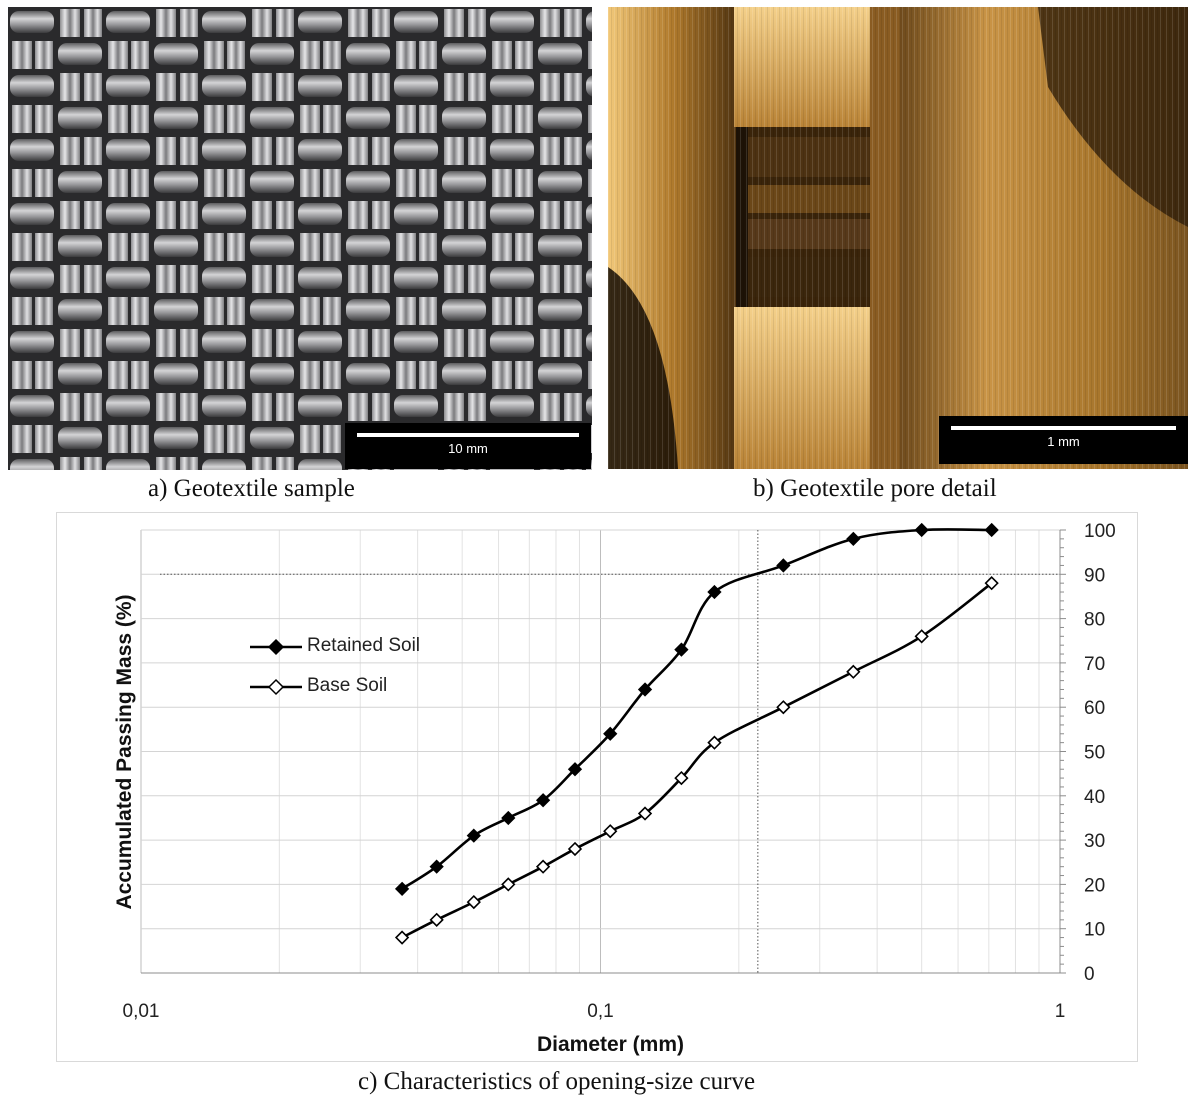 This screenshot has width=1188, height=1104. What do you see at coordinates (1060, 1011) in the screenshot?
I see `x-tick-label: 1` at bounding box center [1060, 1011].